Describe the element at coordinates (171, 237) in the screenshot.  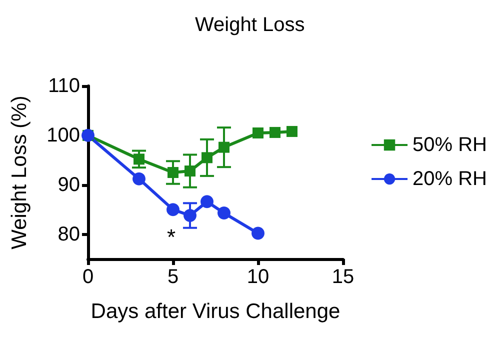
I see `annotation: *` at that location.